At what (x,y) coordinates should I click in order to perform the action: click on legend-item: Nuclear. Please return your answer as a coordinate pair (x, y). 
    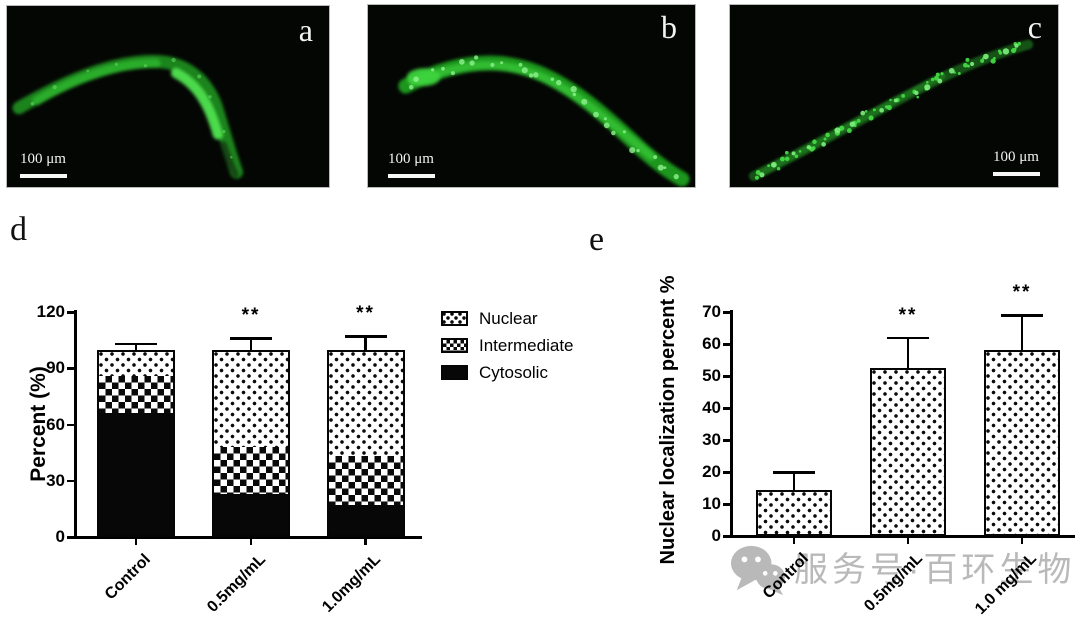
    Looking at the image, I should click on (507, 318).